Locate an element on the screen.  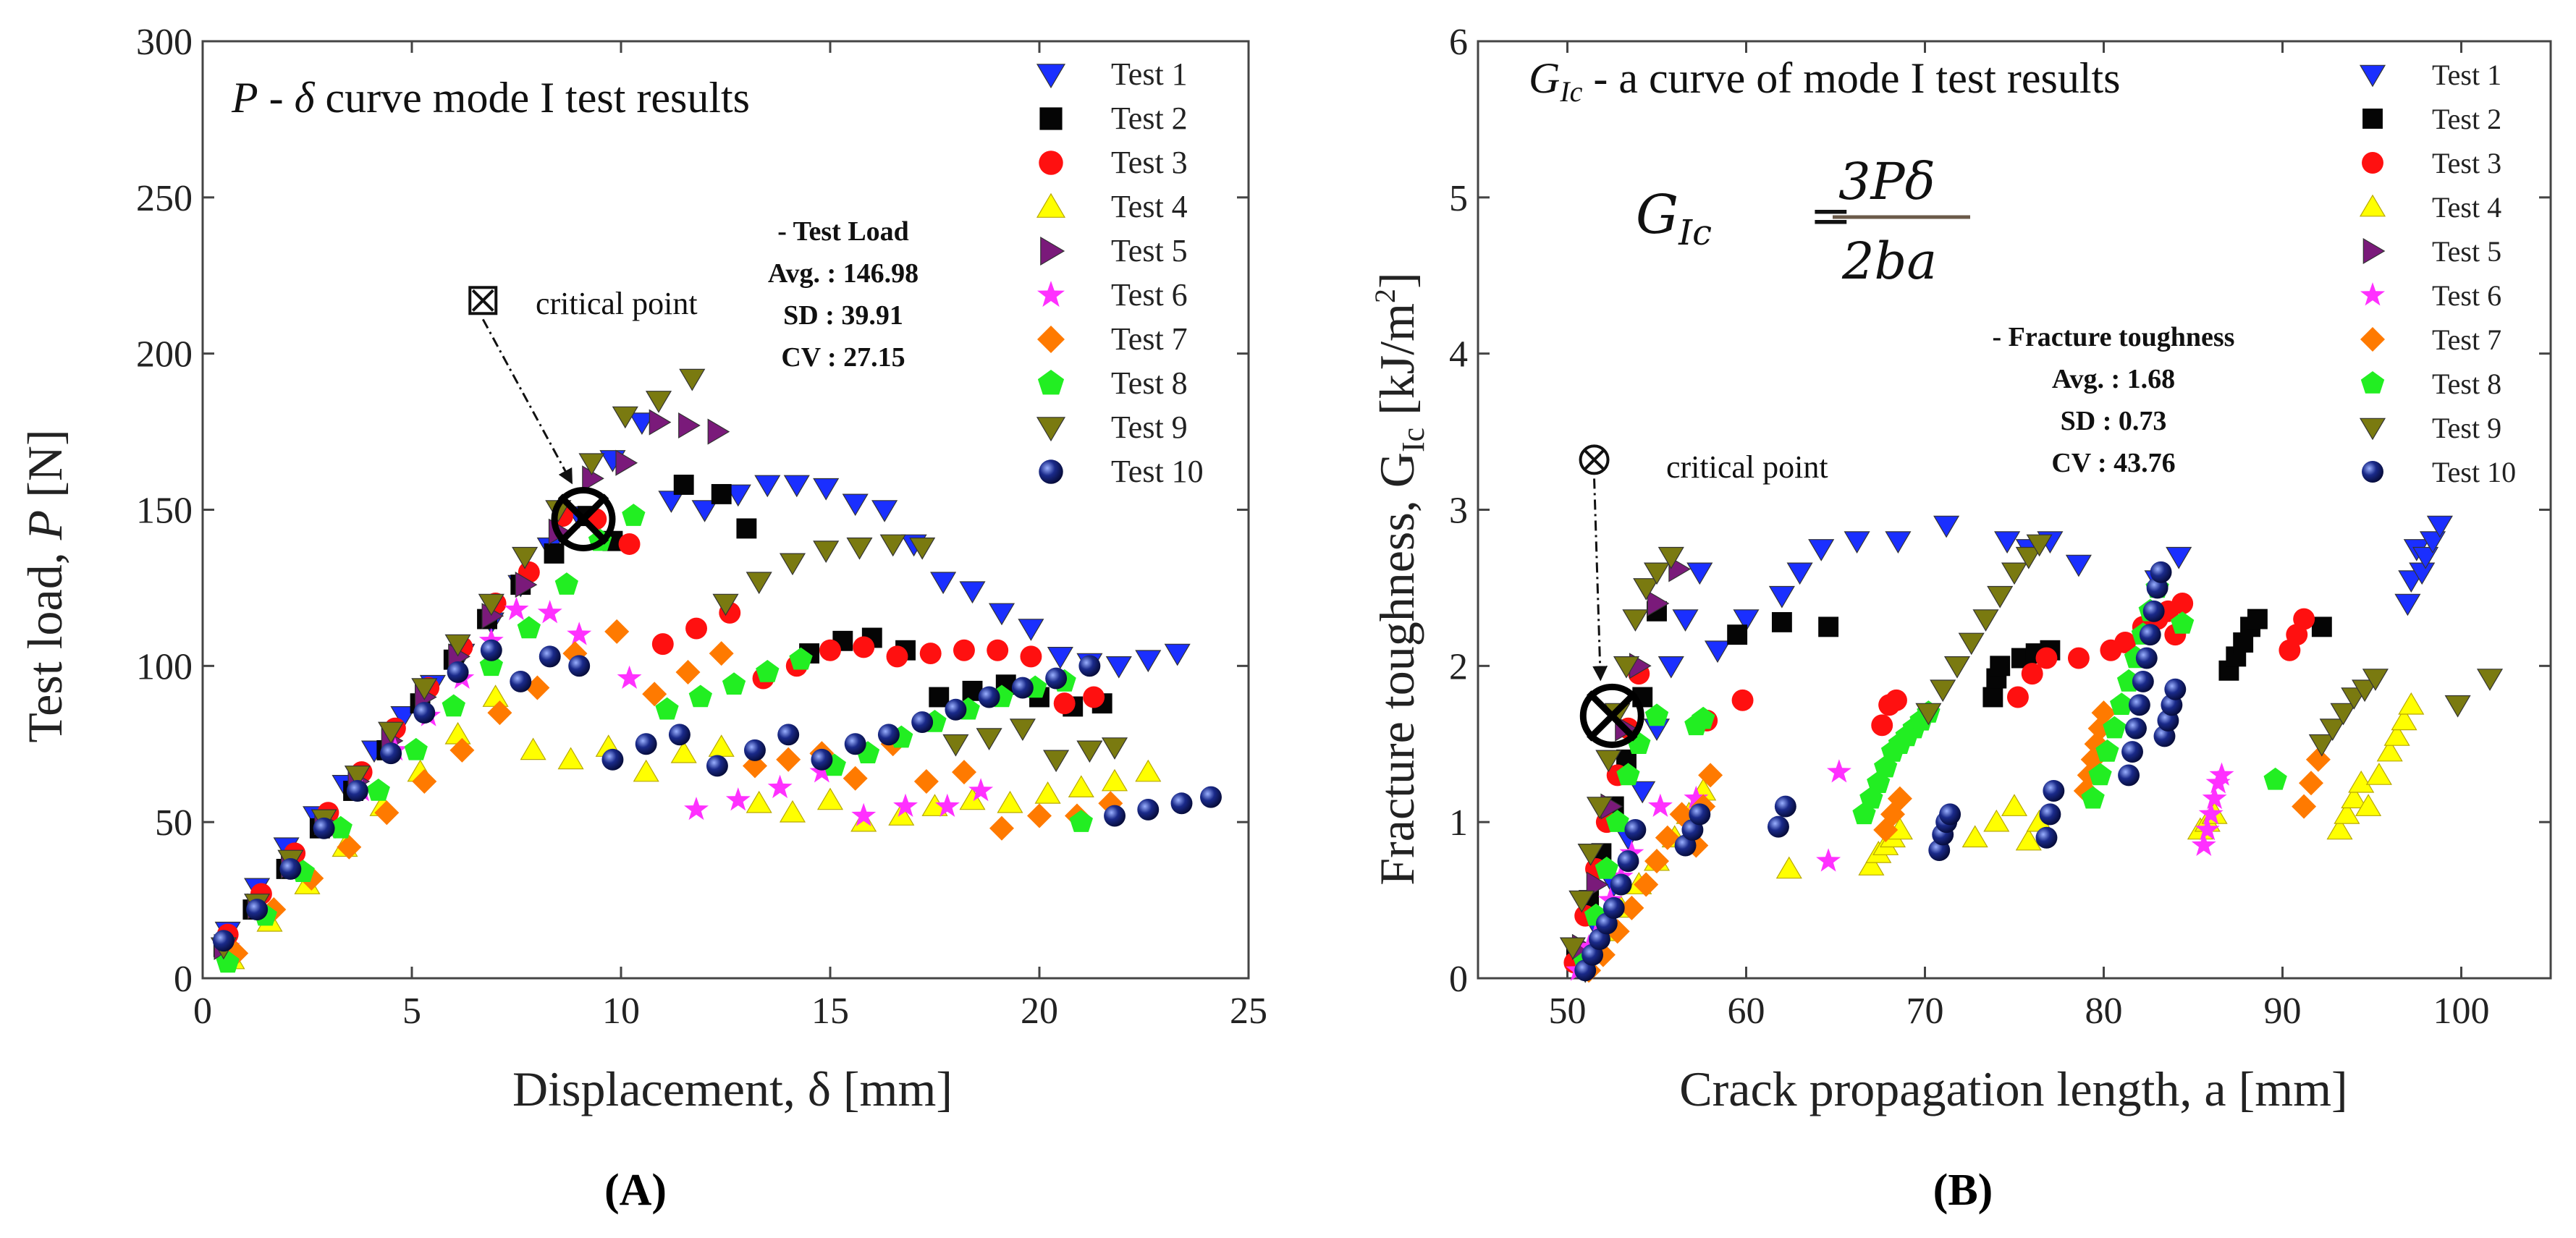
chart-b-stats-heading: - Fracture toughness is located at coordinates (2114, 337).